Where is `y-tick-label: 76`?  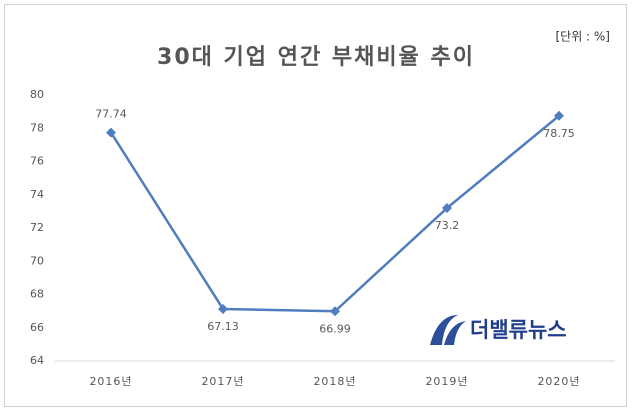 y-tick-label: 76 is located at coordinates (37, 161).